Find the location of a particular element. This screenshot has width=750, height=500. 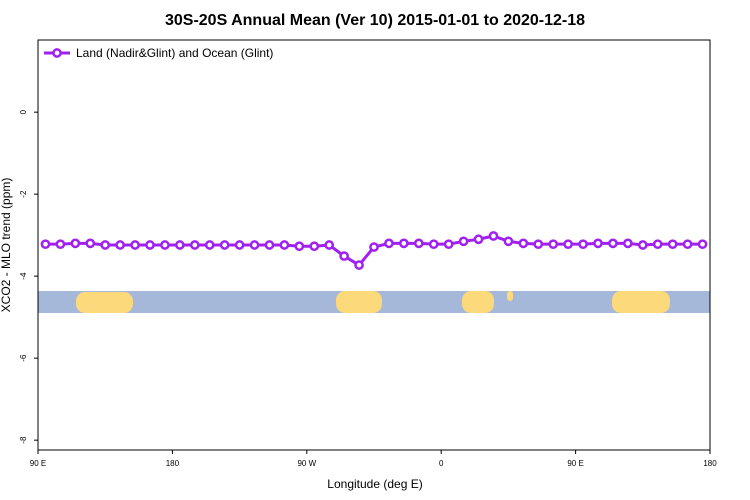

legend-label: Land (Nadir&Glint) and Ocean (Glint) is located at coordinates (174, 53).